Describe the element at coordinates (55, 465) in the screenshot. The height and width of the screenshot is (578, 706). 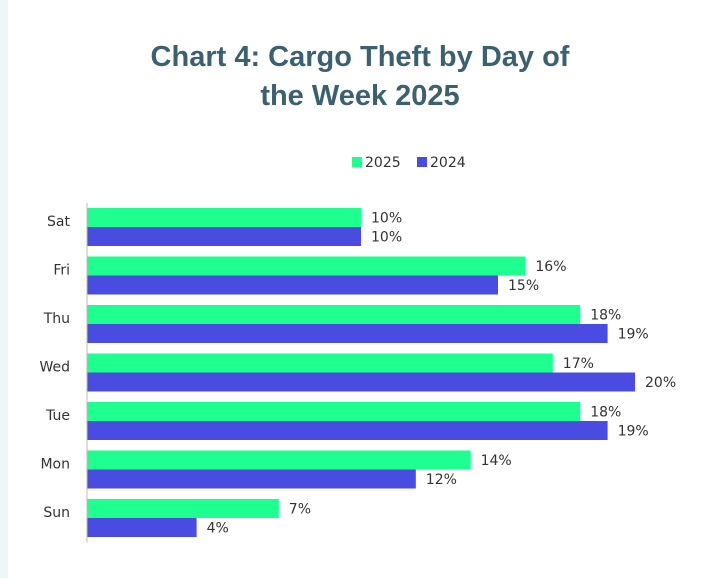
I see `y-tick-label: Mon` at that location.